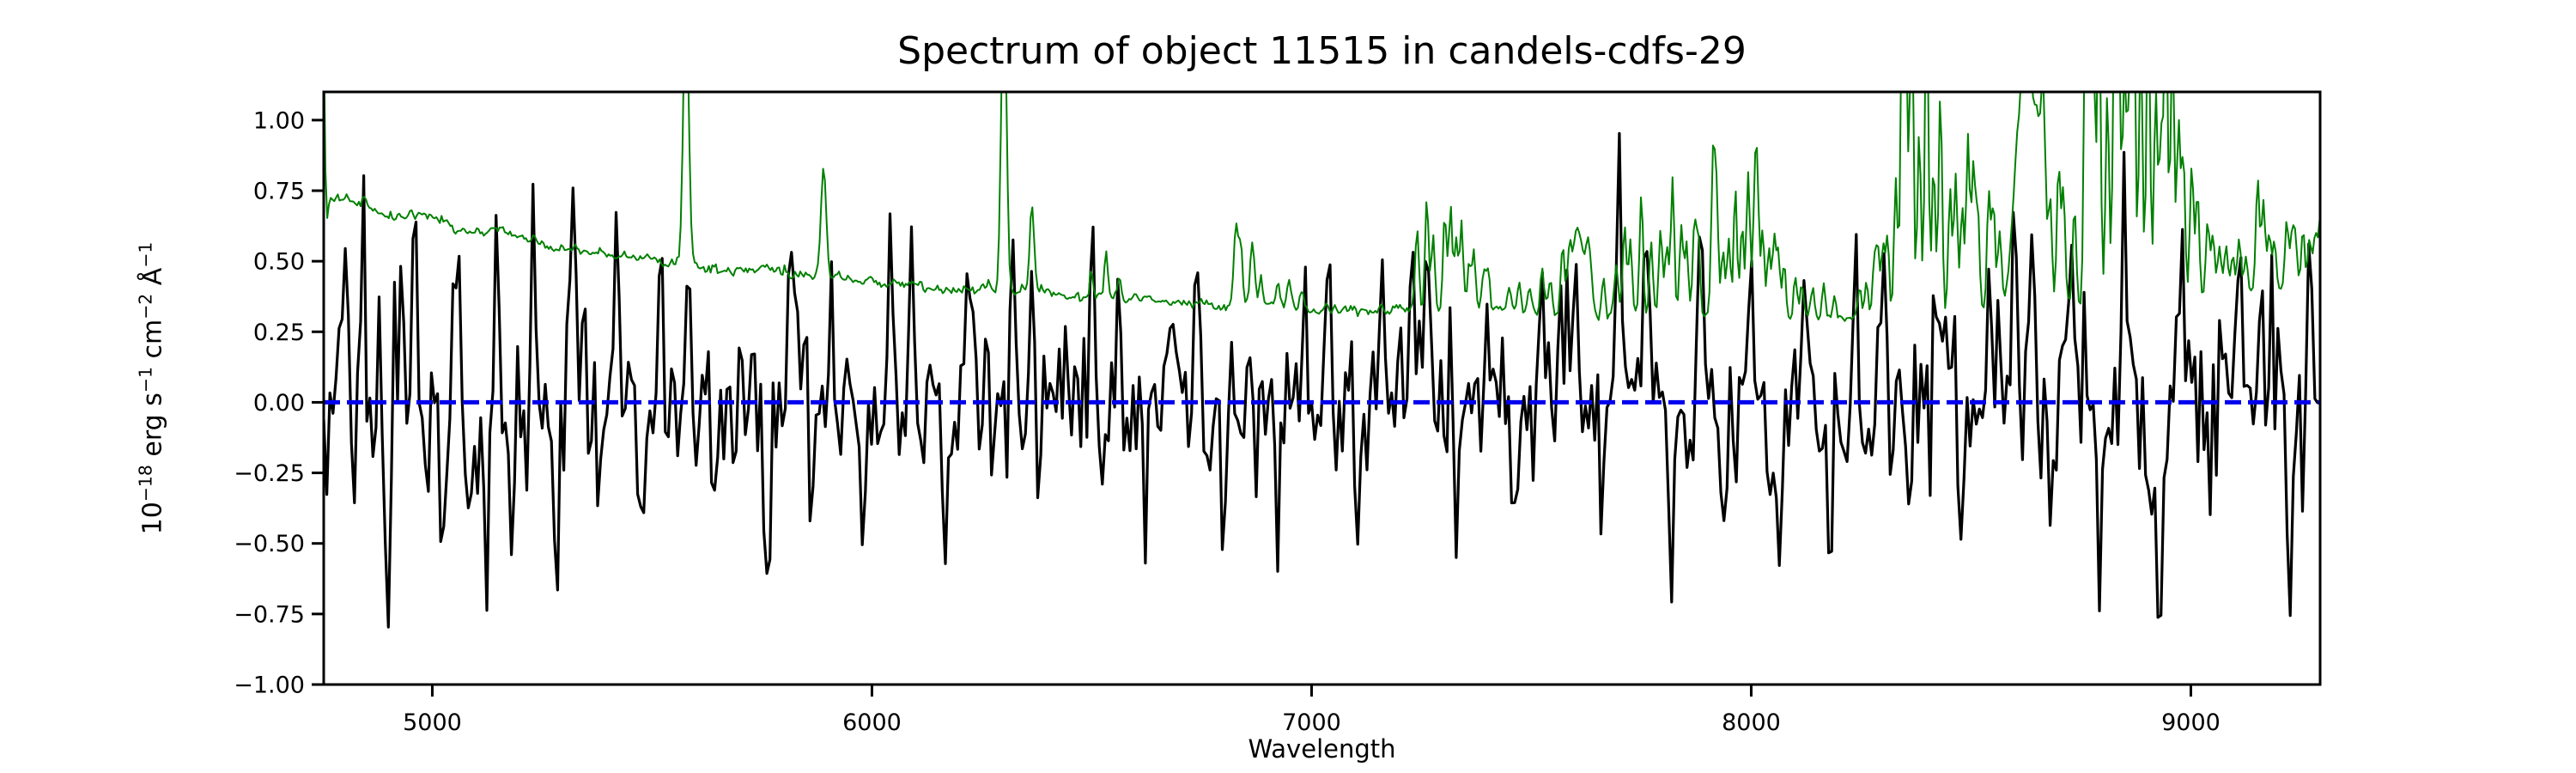  I want to click on y-axis-label: 10−18 erg s−1 cm−2 Å−1, so click(151, 388).